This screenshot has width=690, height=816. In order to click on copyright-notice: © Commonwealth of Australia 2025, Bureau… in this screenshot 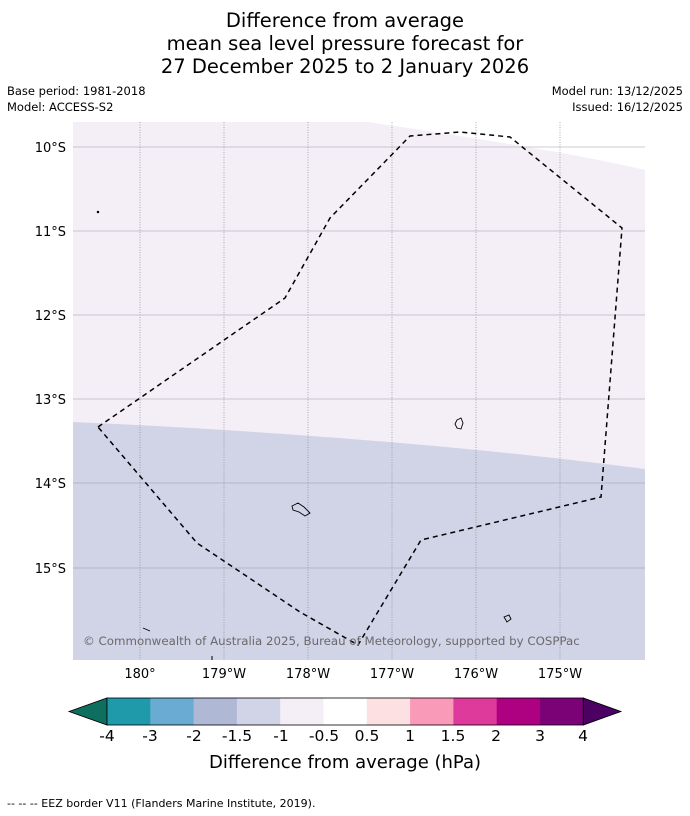, I will do `click(331, 641)`.